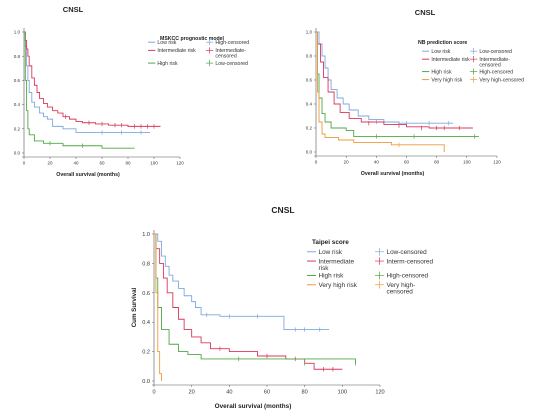  What do you see at coordinates (192, 39) in the screenshot?
I see `legend-title: MSKCC prognostic model` at bounding box center [192, 39].